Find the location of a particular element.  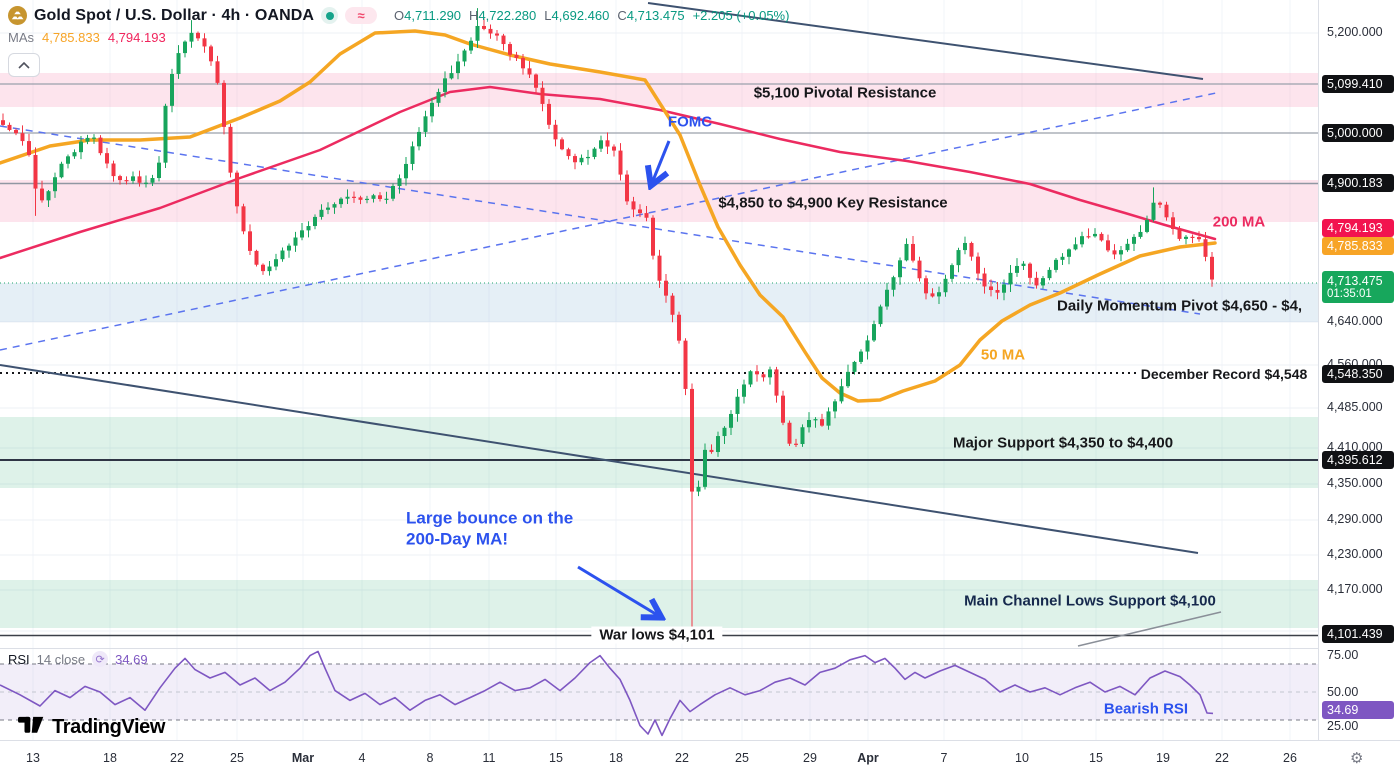

time-tick: Apr is located at coordinates (868, 758).